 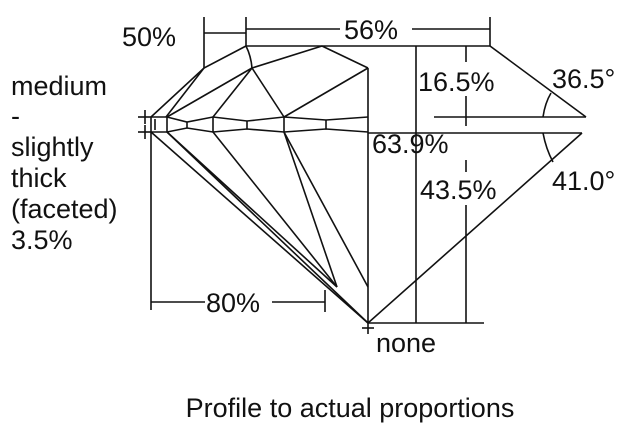 I want to click on girdle-line: slightly, so click(x=52, y=147).